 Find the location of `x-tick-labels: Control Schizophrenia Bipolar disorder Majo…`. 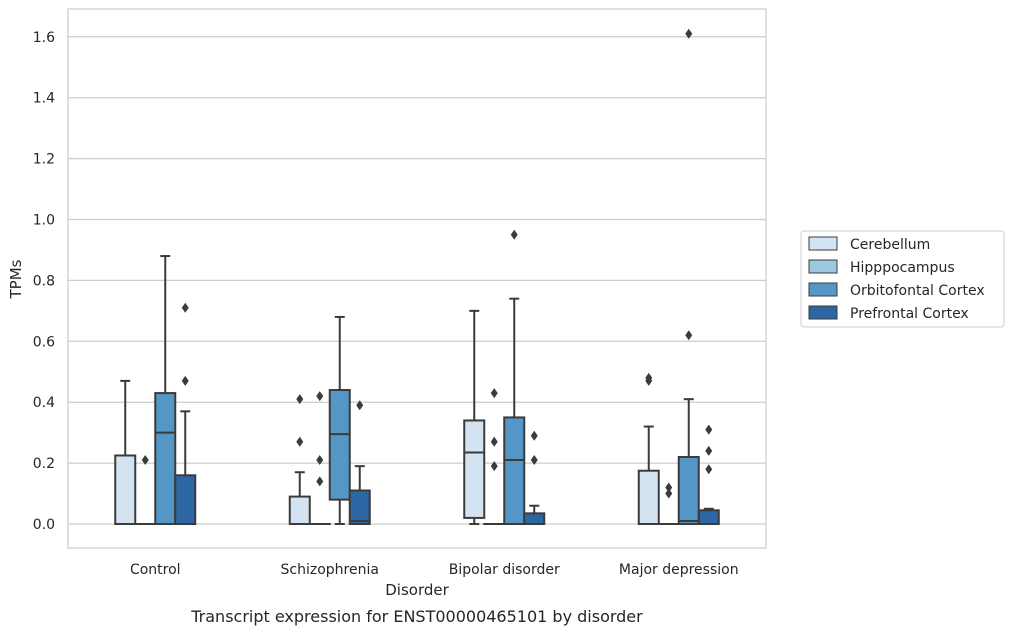

x-tick-labels: Control Schizophrenia Bipolar disorder Majo… is located at coordinates (434, 570).